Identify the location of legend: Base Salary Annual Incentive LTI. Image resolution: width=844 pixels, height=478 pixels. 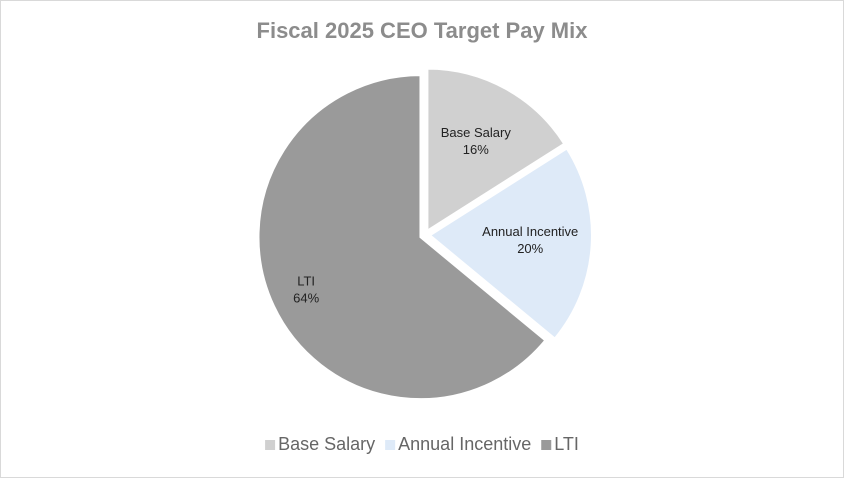
(422, 444).